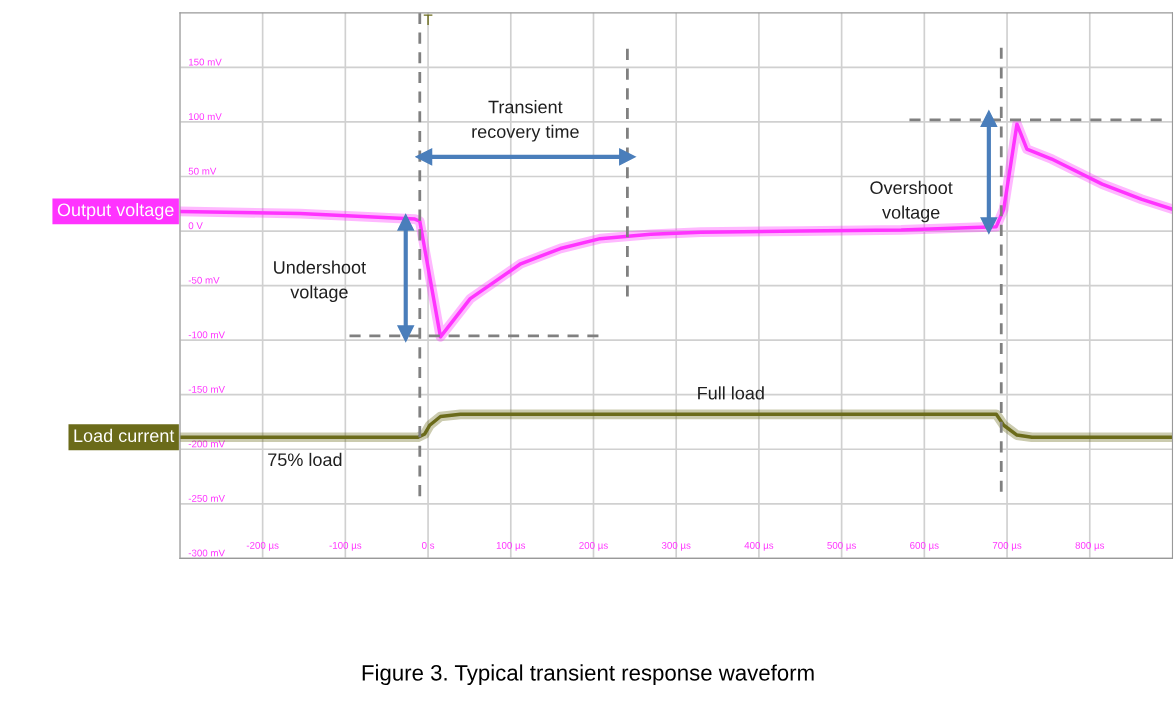 The height and width of the screenshot is (714, 1176). Describe the element at coordinates (195, 226) in the screenshot. I see `y-tick-label: 0 V` at that location.